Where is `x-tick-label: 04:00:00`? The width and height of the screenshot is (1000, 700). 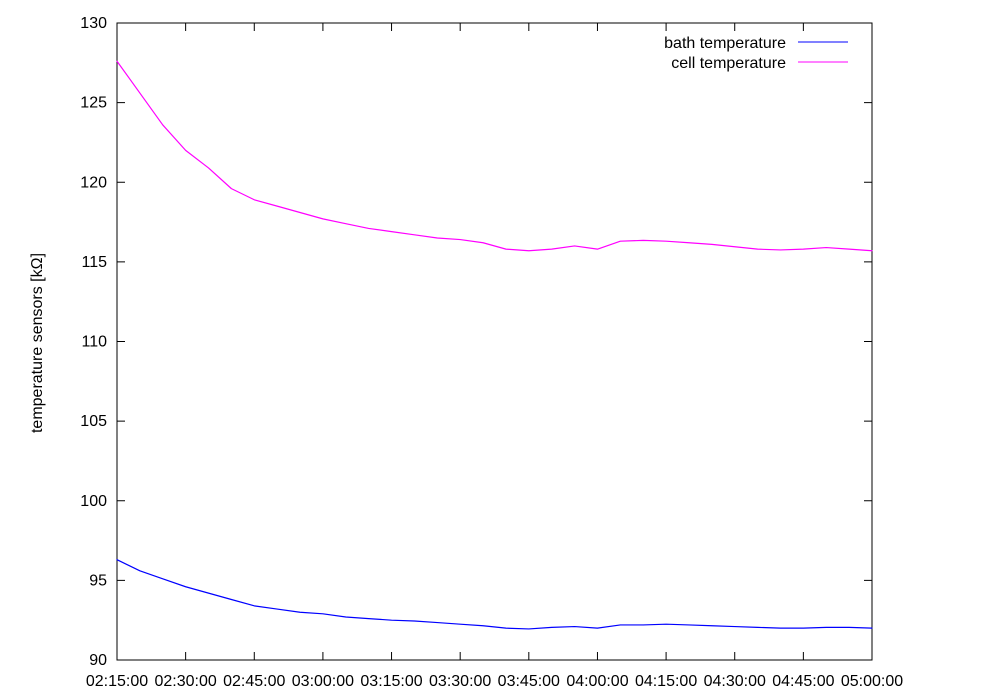
x-tick-label: 04:00:00 is located at coordinates (597, 681).